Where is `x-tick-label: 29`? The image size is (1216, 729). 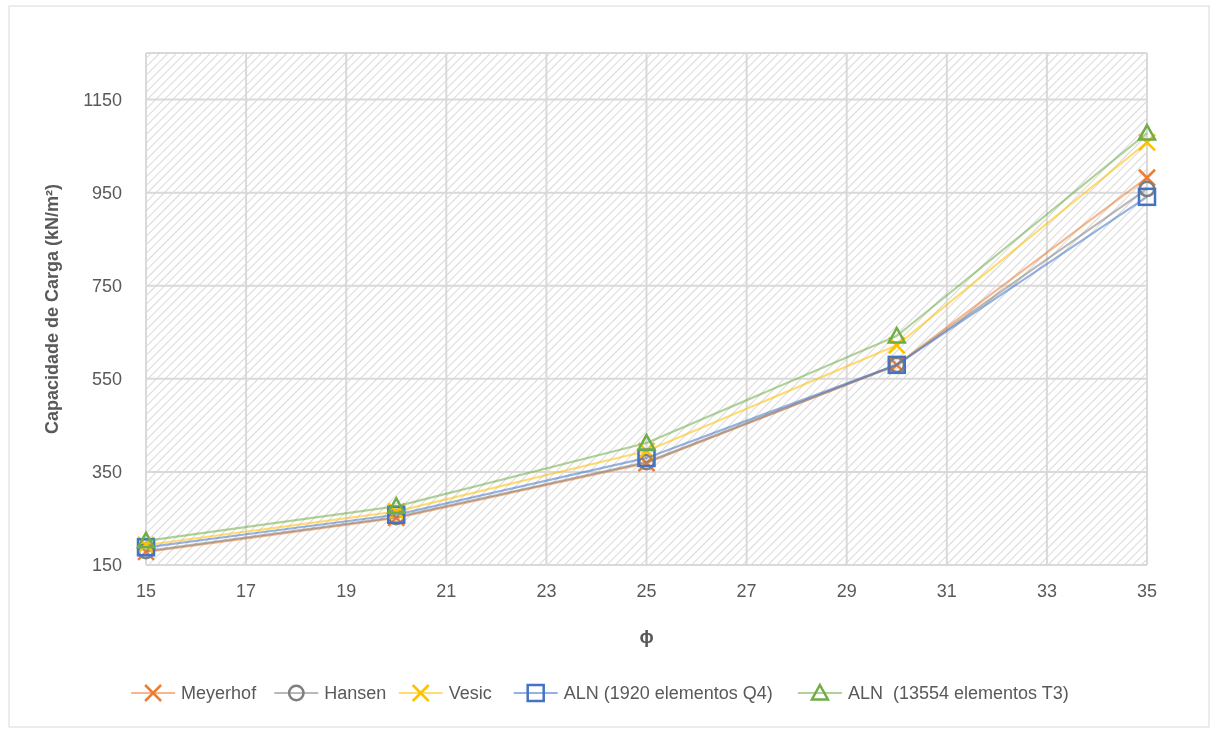 x-tick-label: 29 is located at coordinates (846, 591).